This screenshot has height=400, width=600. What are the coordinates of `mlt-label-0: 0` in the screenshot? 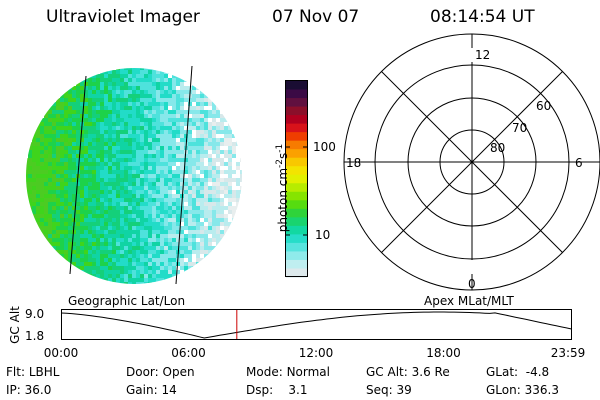 It's located at (472, 284).